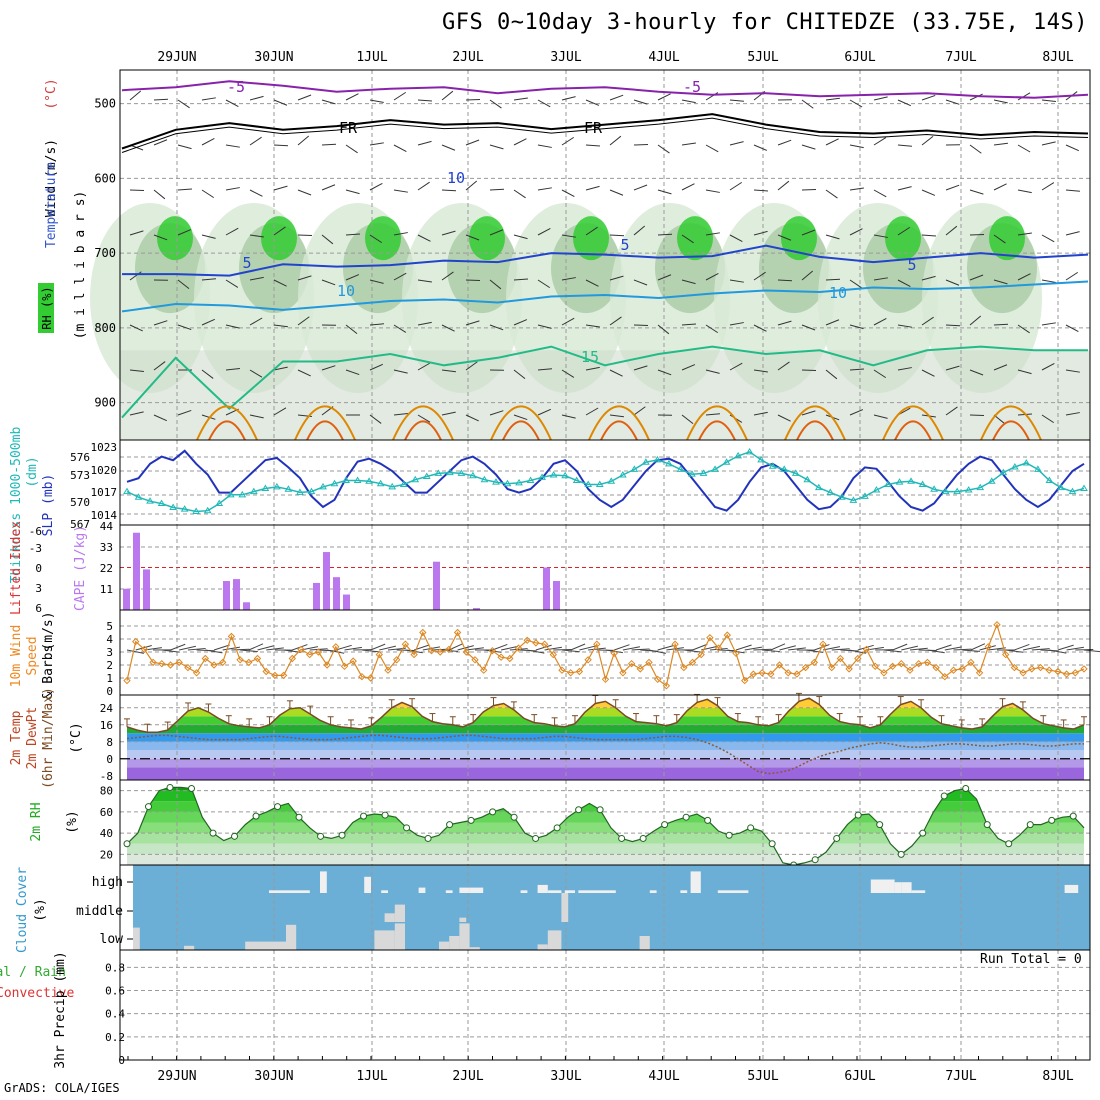 This screenshot has height=1100, width=1100. Describe the element at coordinates (115, 1037) in the screenshot. I see `precip-tick-label: 0.2` at that location.